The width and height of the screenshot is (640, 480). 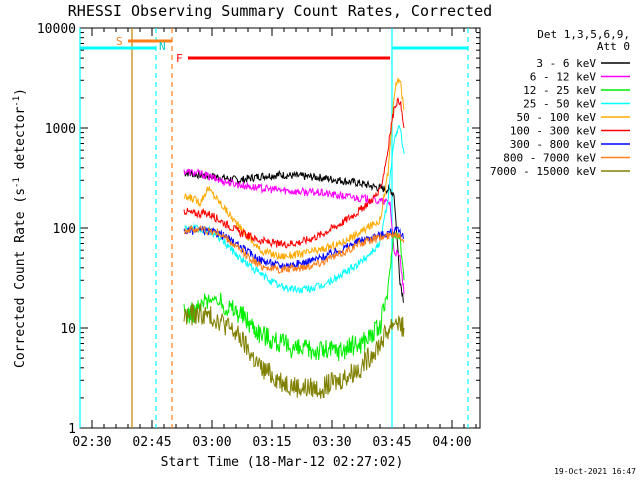 What do you see at coordinates (549, 158) in the screenshot?
I see `legend-label: 800 - 7000 keV` at bounding box center [549, 158].